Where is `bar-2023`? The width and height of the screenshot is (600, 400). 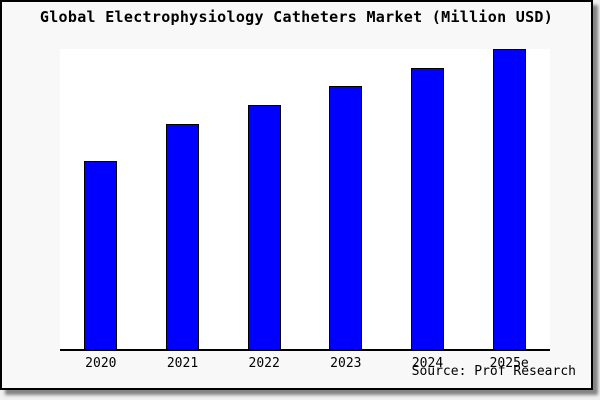
bar-2023 is located at coordinates (346, 217).